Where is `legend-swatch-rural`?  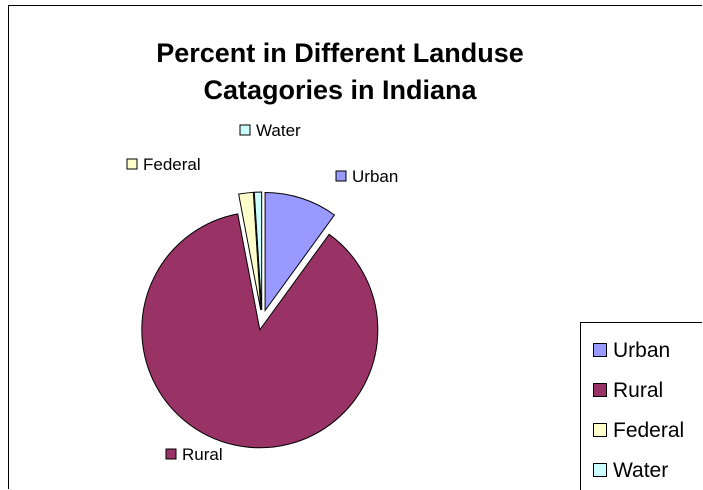
legend-swatch-rural is located at coordinates (600, 390).